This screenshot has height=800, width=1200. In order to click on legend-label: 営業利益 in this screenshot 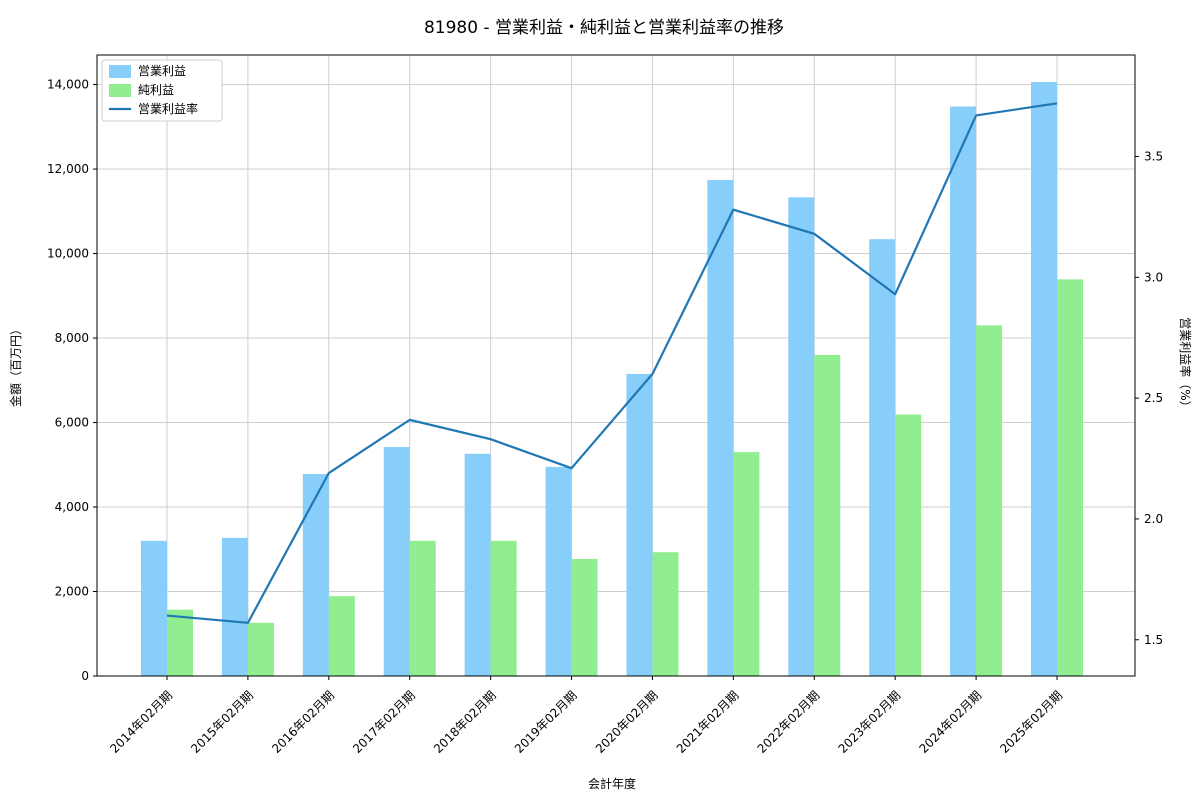, I will do `click(162, 71)`.